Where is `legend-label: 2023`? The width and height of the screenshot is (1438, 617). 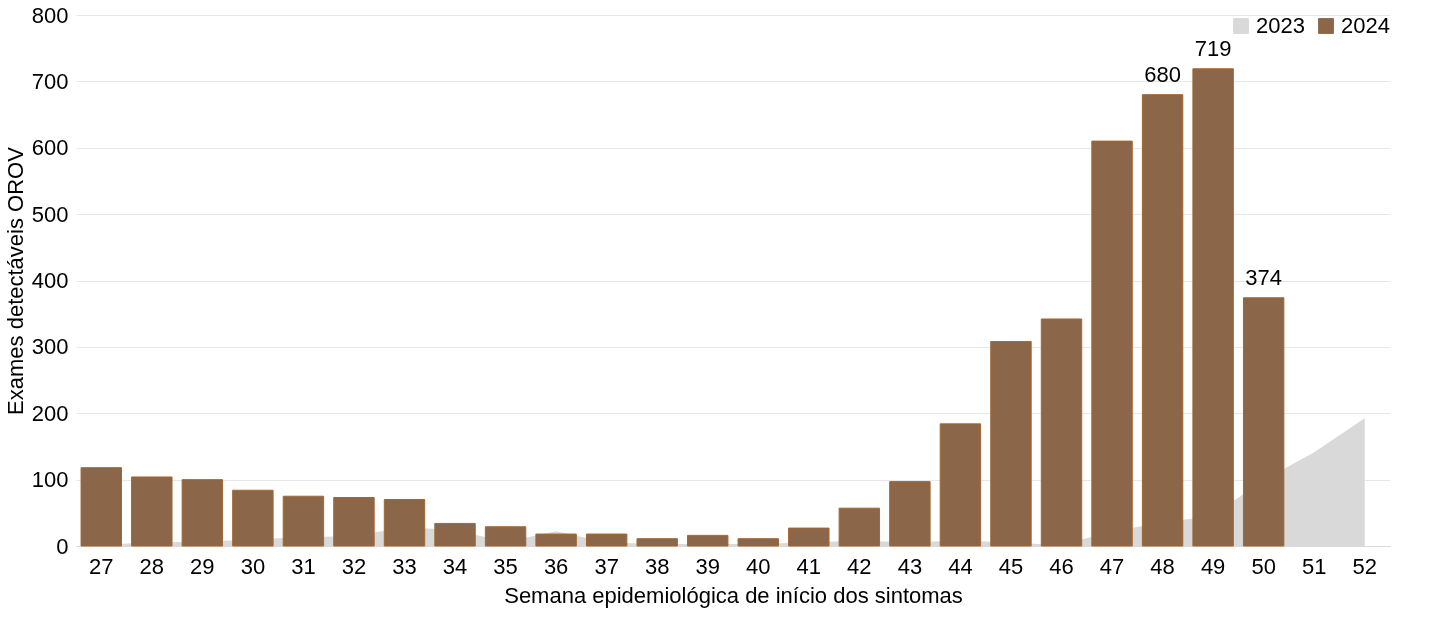 legend-label: 2023 is located at coordinates (1280, 25).